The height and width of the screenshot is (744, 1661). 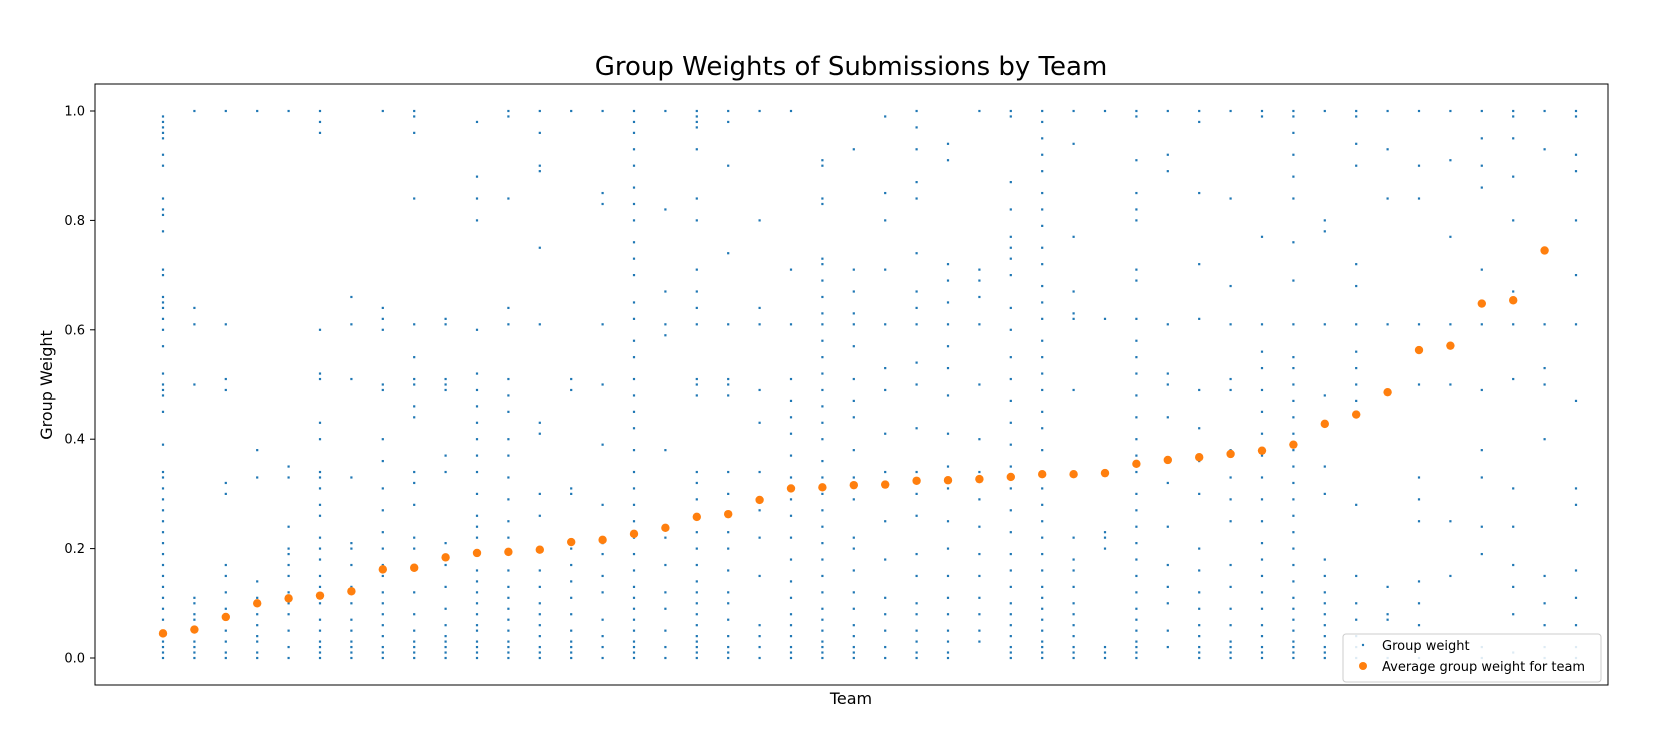 I want to click on y-tick-label: 0.0, so click(x=74, y=659).